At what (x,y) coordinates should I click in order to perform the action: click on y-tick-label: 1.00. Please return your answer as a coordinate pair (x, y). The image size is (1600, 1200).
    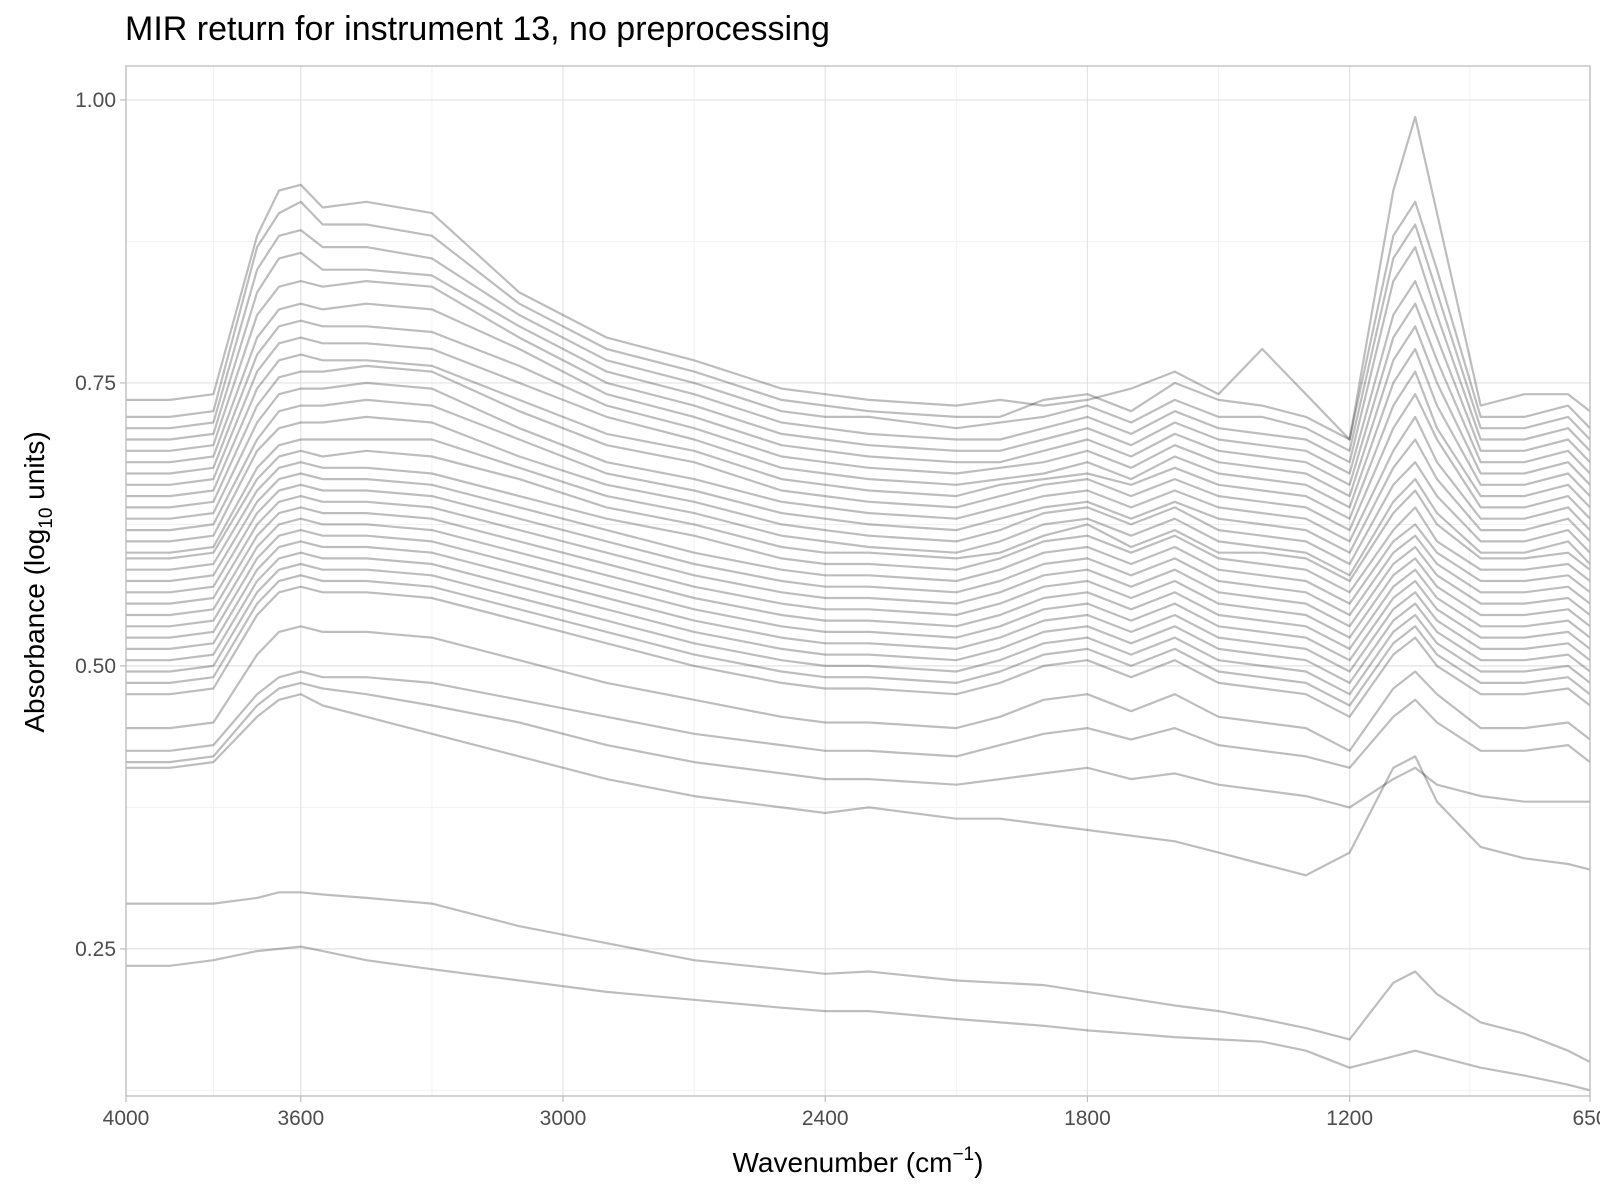
    Looking at the image, I should click on (95, 100).